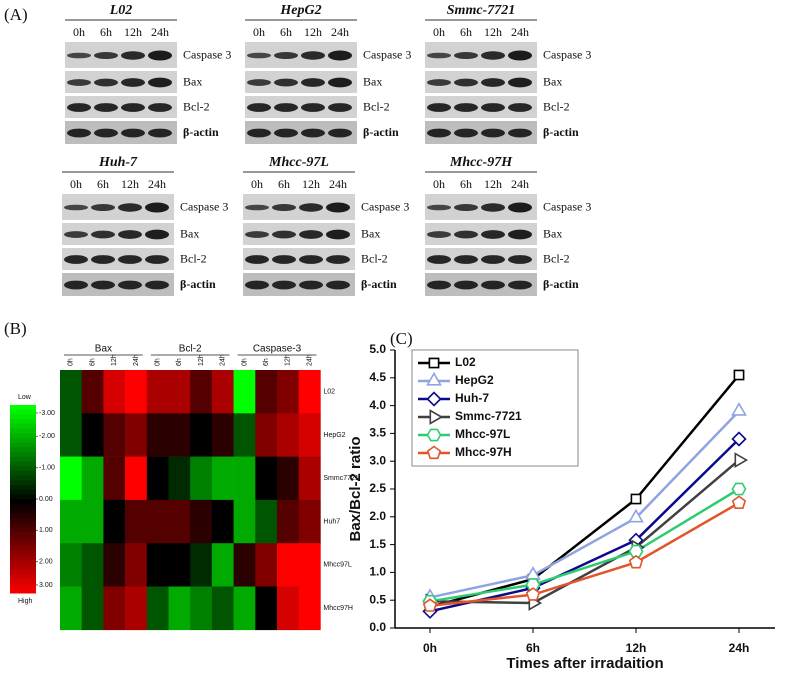  I want to click on legend-box, so click(495, 408).